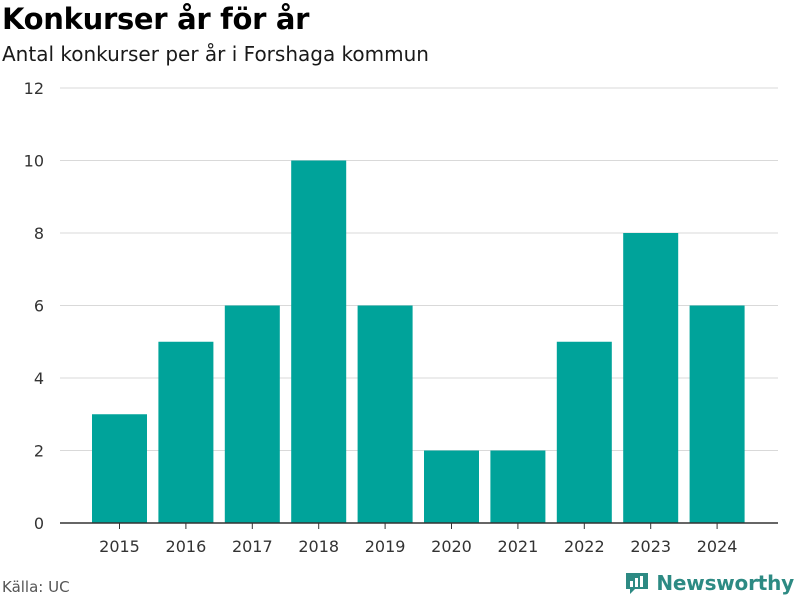 The width and height of the screenshot is (800, 600). Describe the element at coordinates (451, 486) in the screenshot. I see `bar-2020` at that location.